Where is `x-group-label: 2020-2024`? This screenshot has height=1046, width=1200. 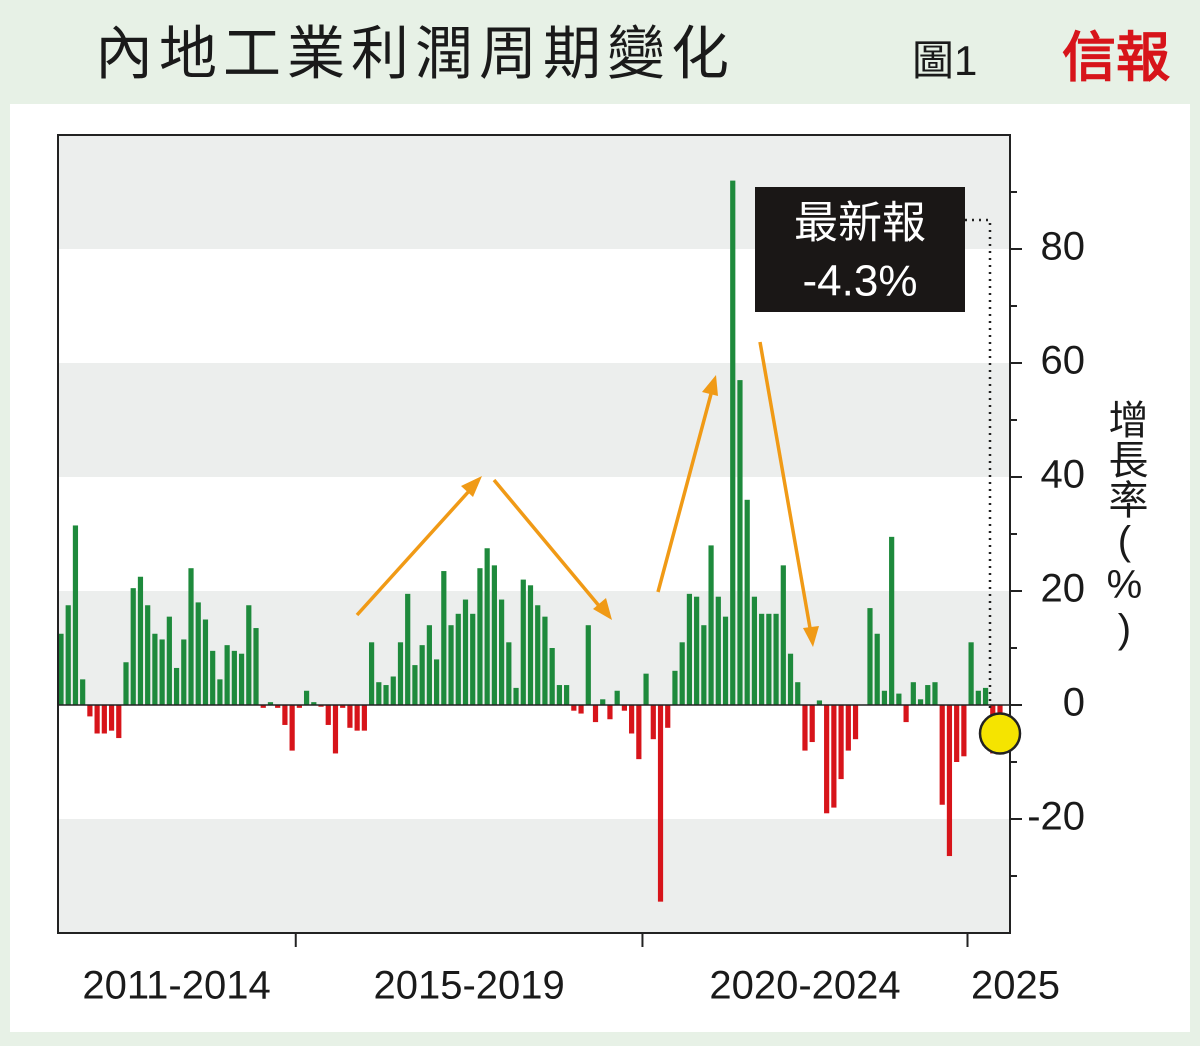
x-group-label: 2020-2024 is located at coordinates (804, 986).